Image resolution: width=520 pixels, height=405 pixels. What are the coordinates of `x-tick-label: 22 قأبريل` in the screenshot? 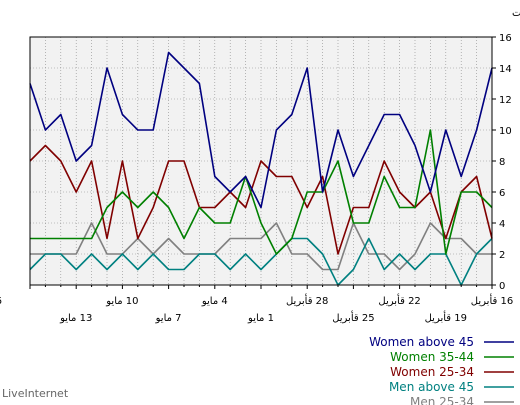 It's located at (399, 300).